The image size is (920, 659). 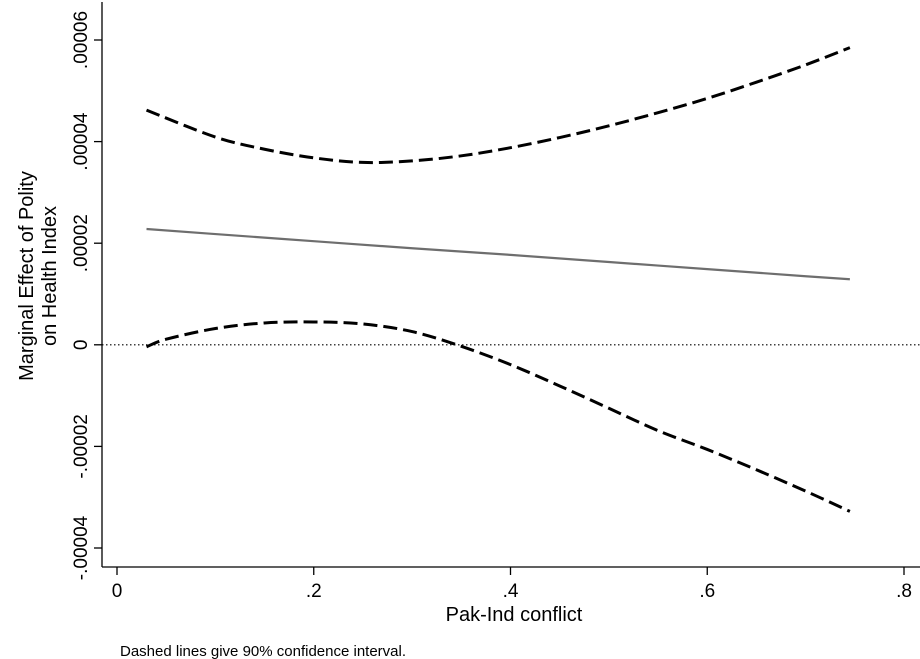 I want to click on x-tick-label: .4, so click(x=511, y=591).